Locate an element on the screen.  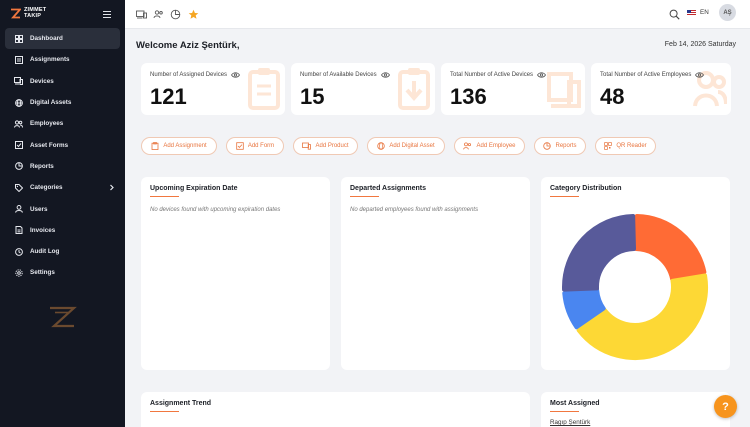
button-label: Add Product is located at coordinates (332, 146).